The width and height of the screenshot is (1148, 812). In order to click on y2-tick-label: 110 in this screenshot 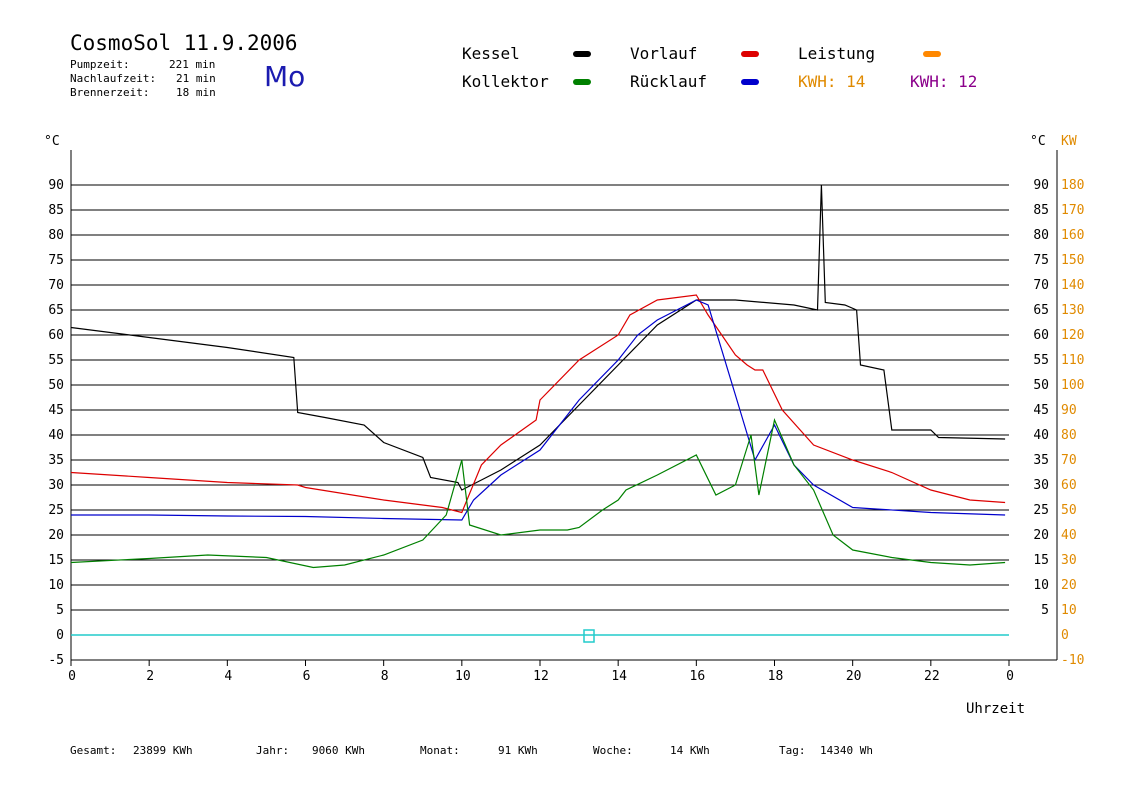, I will do `click(1072, 360)`.